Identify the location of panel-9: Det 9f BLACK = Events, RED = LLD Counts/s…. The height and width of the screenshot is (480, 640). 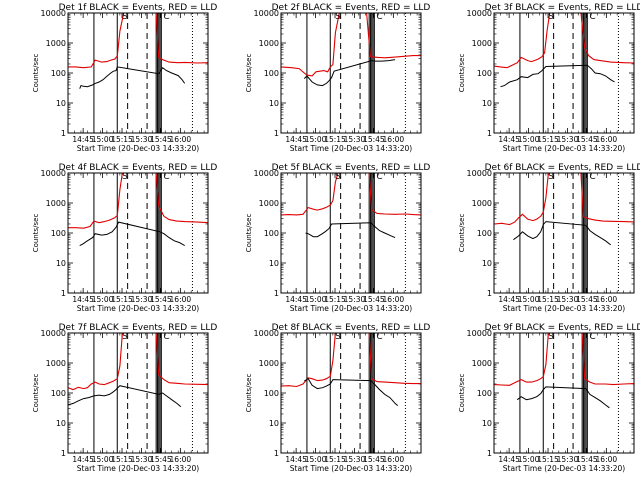
(549, 398).